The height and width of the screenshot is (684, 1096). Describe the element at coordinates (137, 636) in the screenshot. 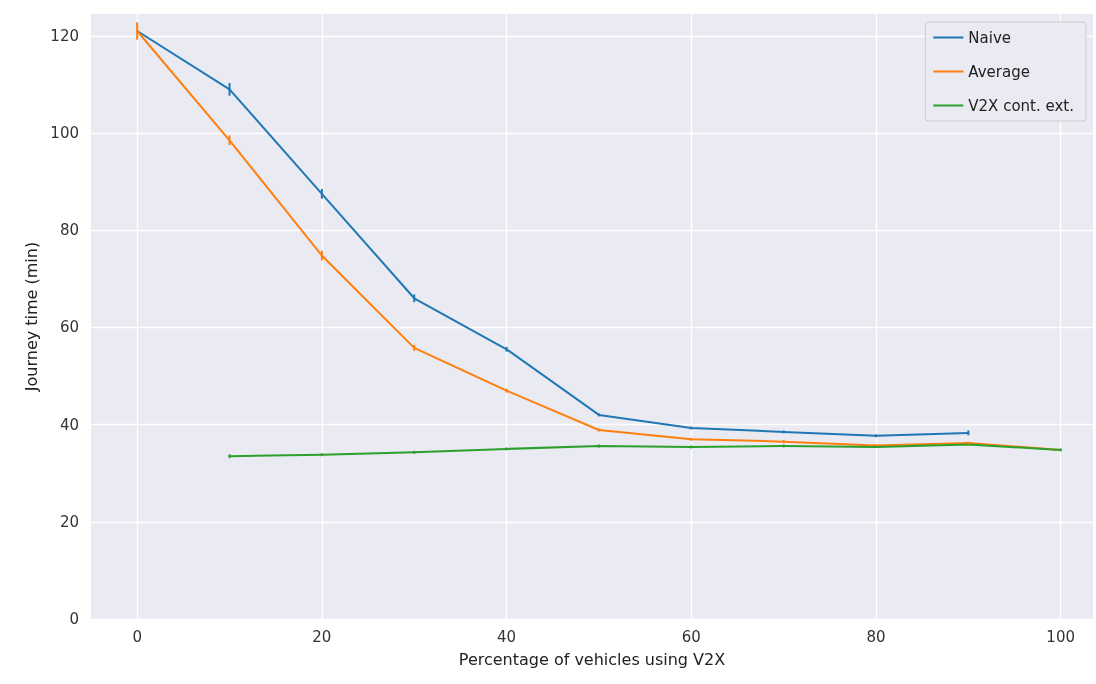

I see `x-tick-label: 0` at that location.